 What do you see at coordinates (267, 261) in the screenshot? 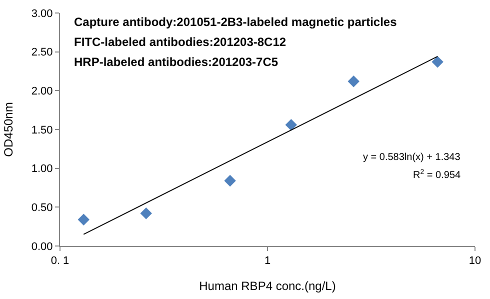
I see `x-tick-label: 1` at bounding box center [267, 261].